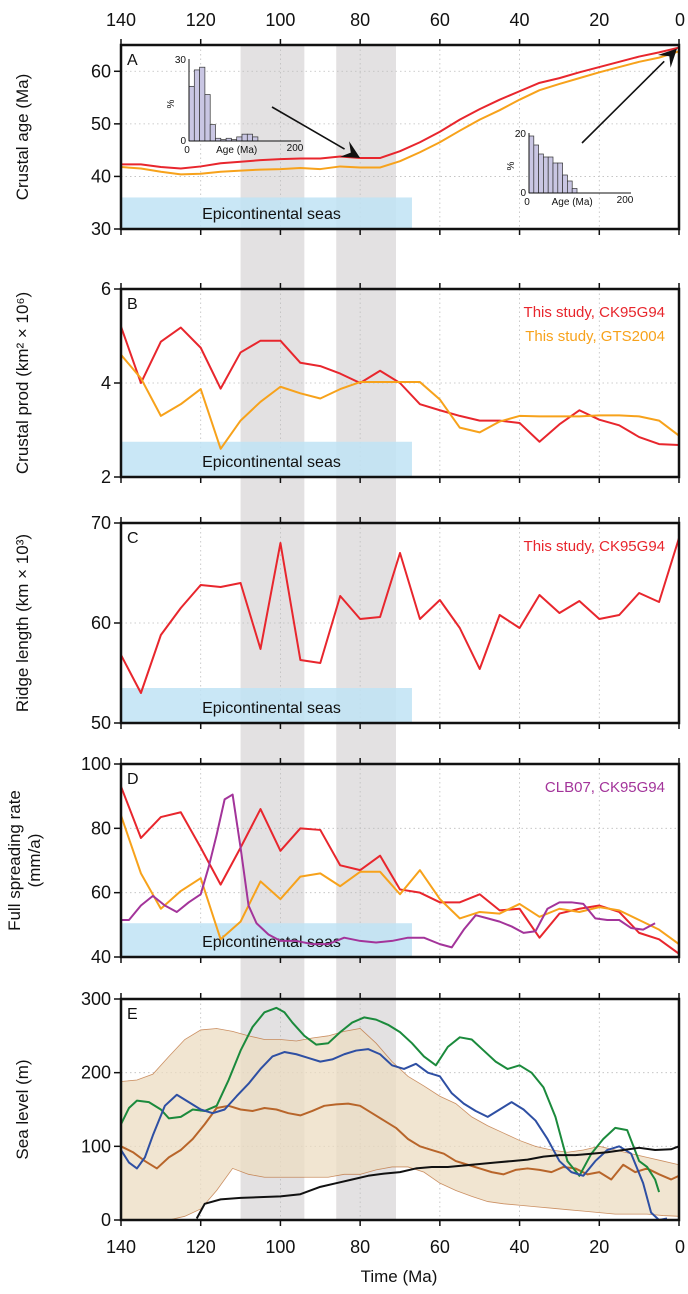 The image size is (688, 1294). What do you see at coordinates (24, 860) in the screenshot?
I see `y-axis-title: Full spreading rate(mm/a)` at bounding box center [24, 860].